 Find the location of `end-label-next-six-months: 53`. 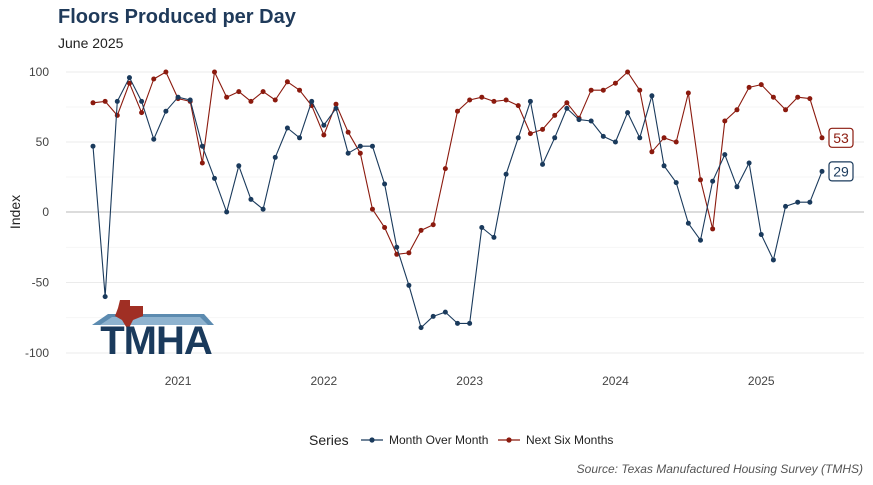

end-label-next-six-months: 53 is located at coordinates (841, 137).